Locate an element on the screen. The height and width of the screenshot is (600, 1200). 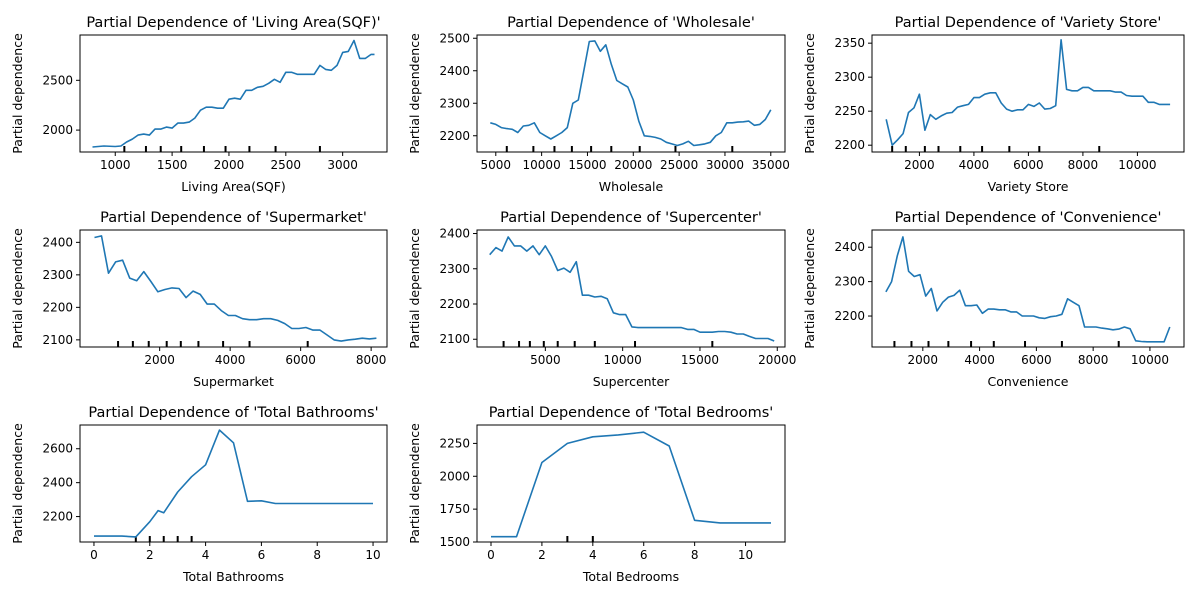
x-tick-label: 35000 is located at coordinates (771, 165).